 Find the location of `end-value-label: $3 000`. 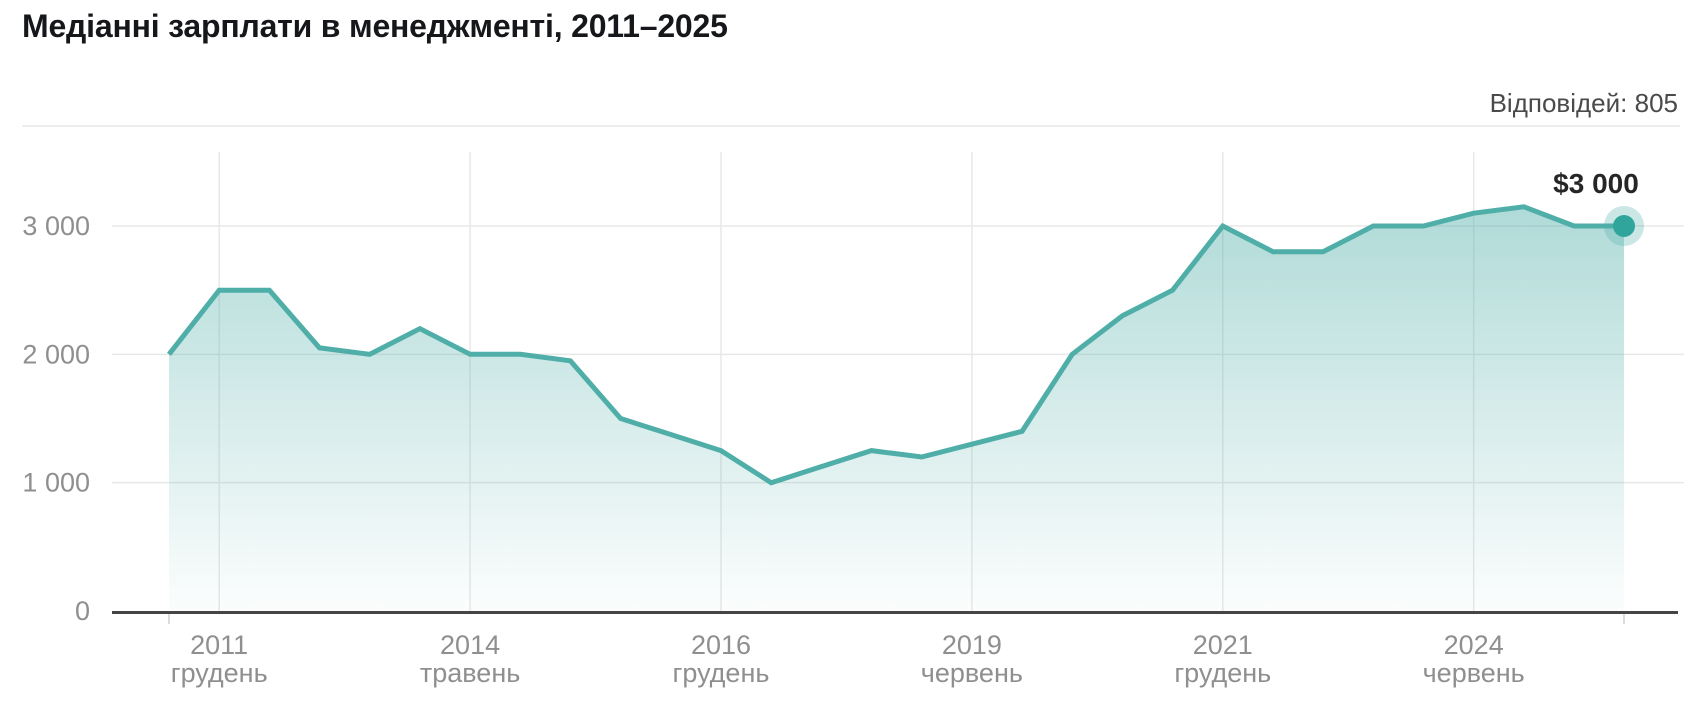

end-value-label: $3 000 is located at coordinates (1596, 183).